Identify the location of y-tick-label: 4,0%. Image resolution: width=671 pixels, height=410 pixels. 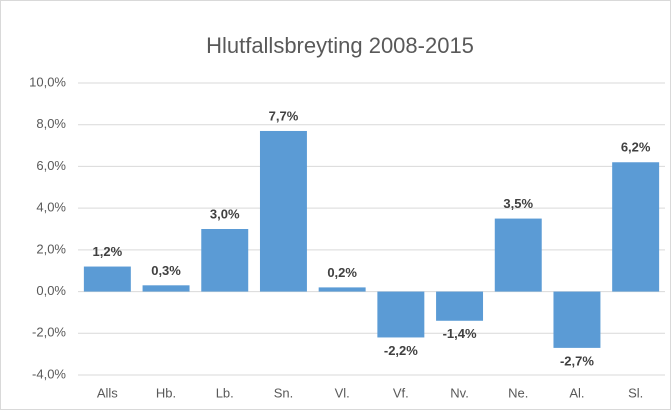
(51, 207).